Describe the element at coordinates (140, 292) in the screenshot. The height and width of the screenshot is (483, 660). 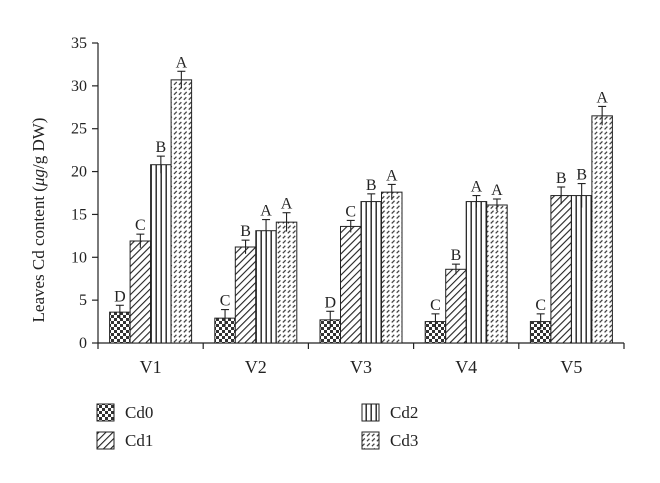
I see `bar-cd1-v1` at that location.